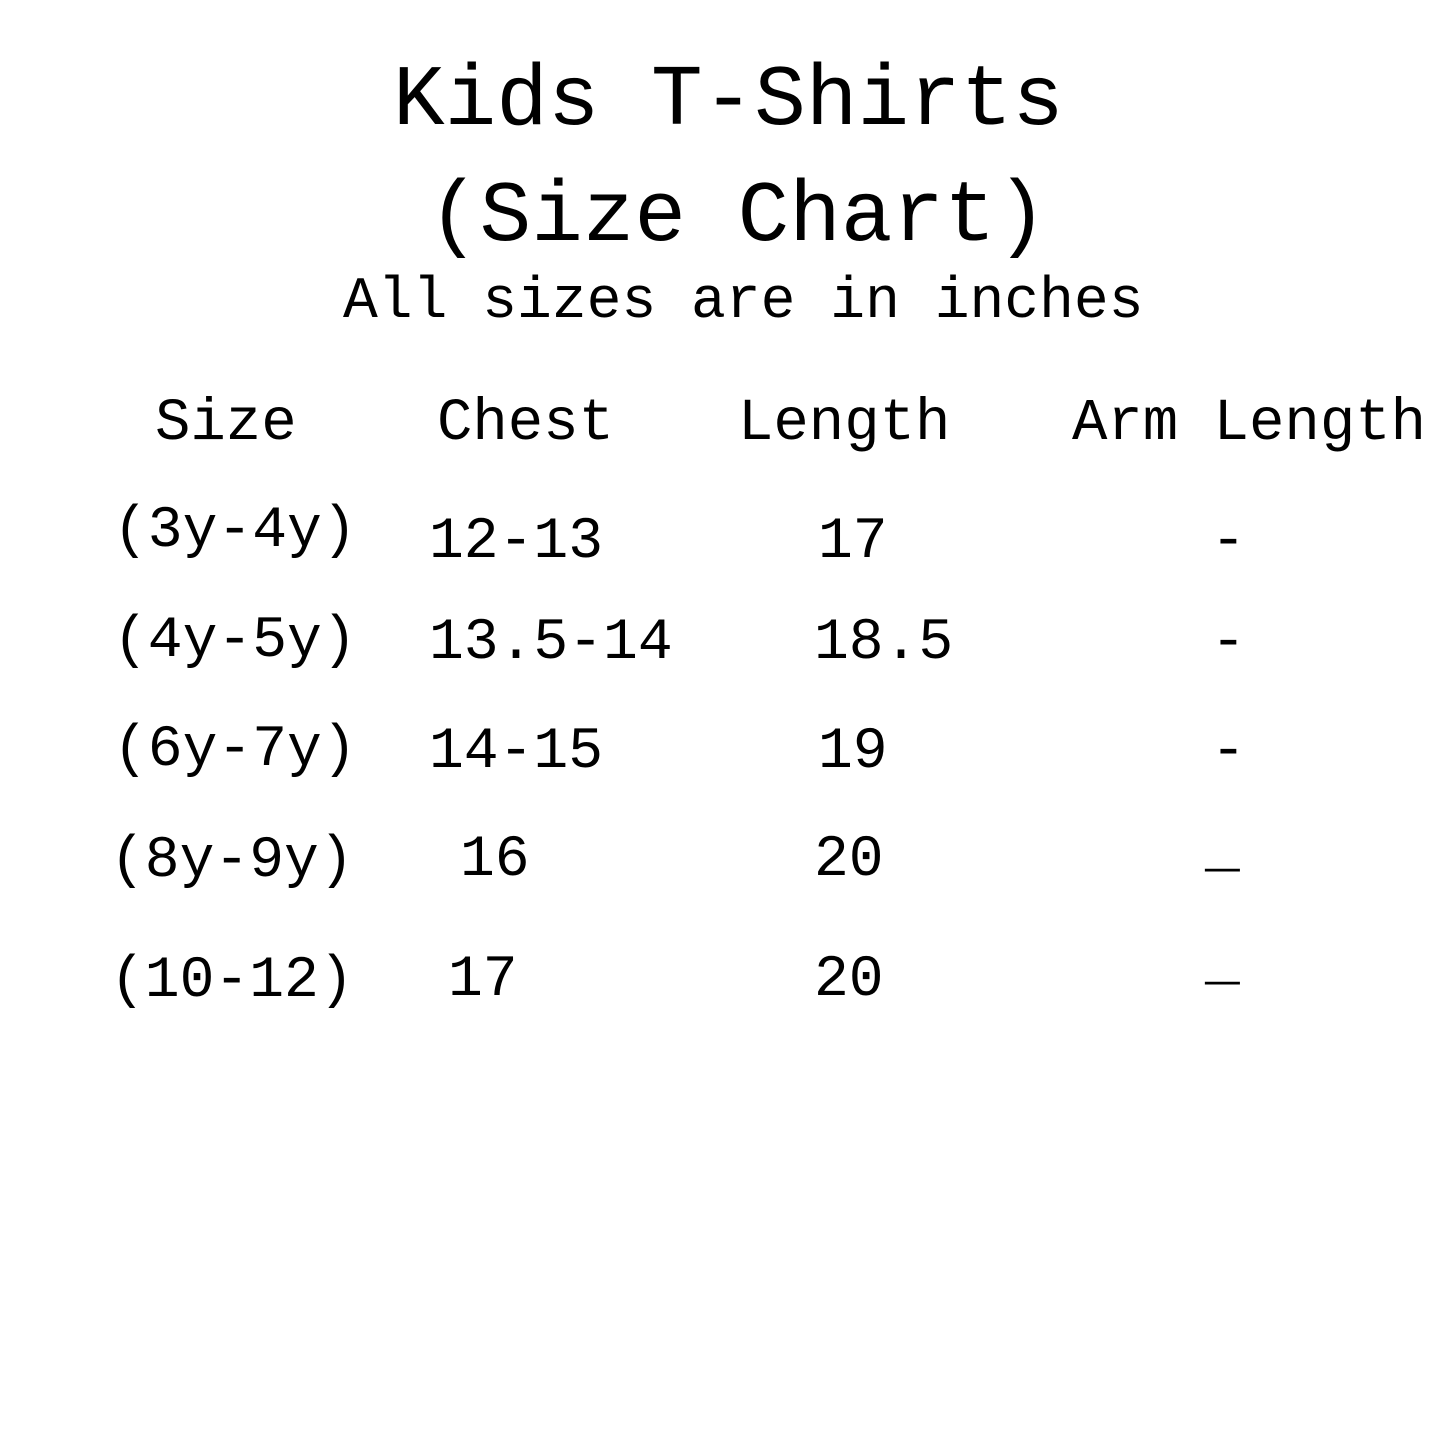 The height and width of the screenshot is (1445, 1445). Describe the element at coordinates (526, 423) in the screenshot. I see `column-header-chest: Chest` at that location.